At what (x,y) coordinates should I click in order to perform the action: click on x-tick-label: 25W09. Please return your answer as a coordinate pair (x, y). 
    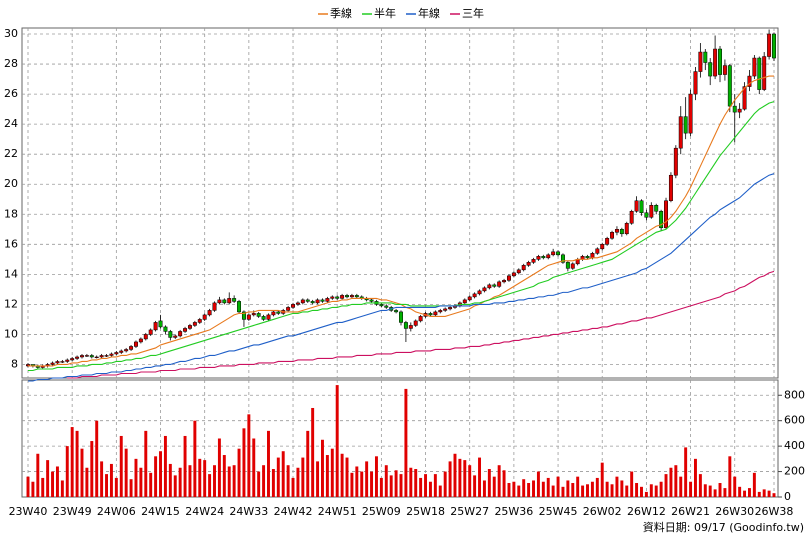
    Looking at the image, I should click on (381, 511).